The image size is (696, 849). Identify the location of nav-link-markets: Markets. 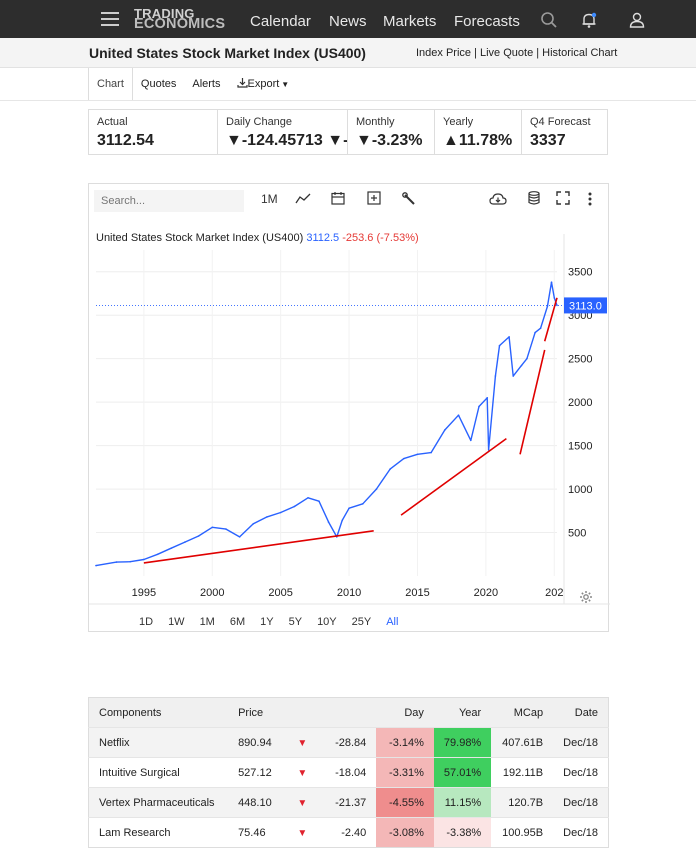
(410, 21).